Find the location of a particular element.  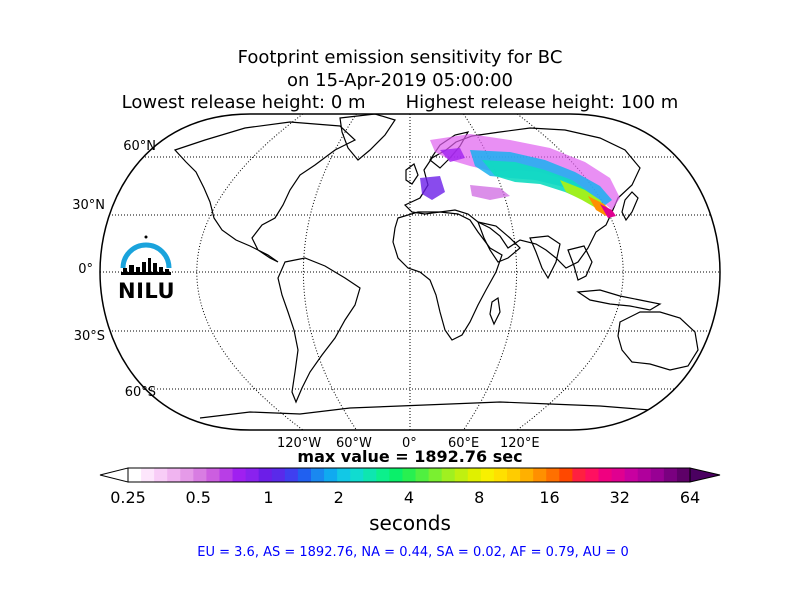

india-outline is located at coordinates (545, 257).